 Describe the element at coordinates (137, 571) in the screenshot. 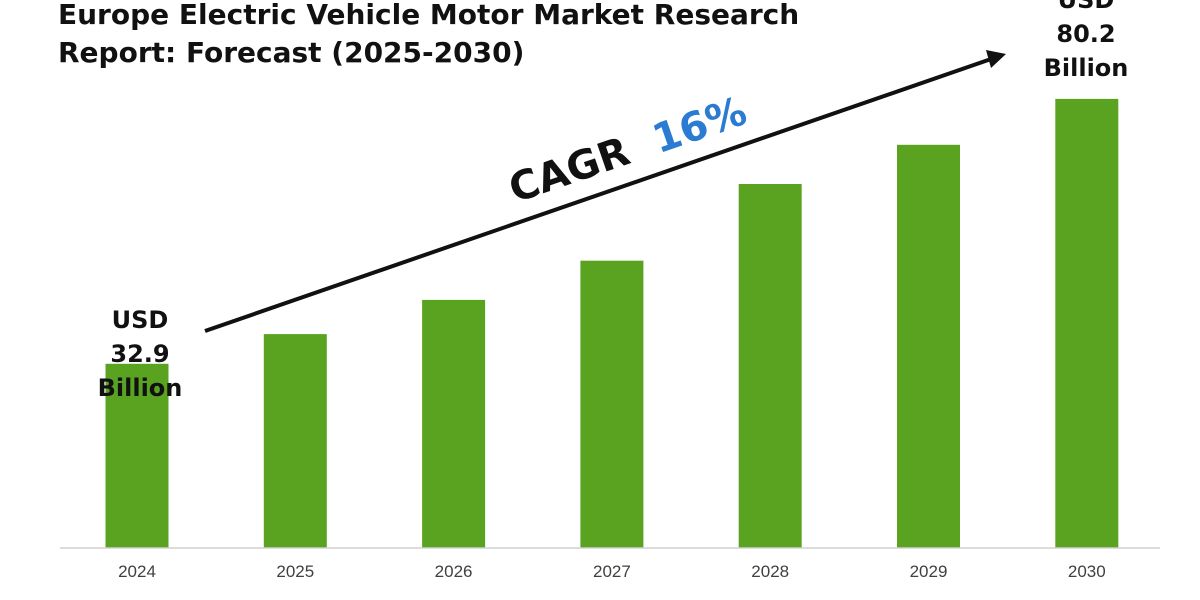

I see `x-tick-label-2024: 2024` at that location.